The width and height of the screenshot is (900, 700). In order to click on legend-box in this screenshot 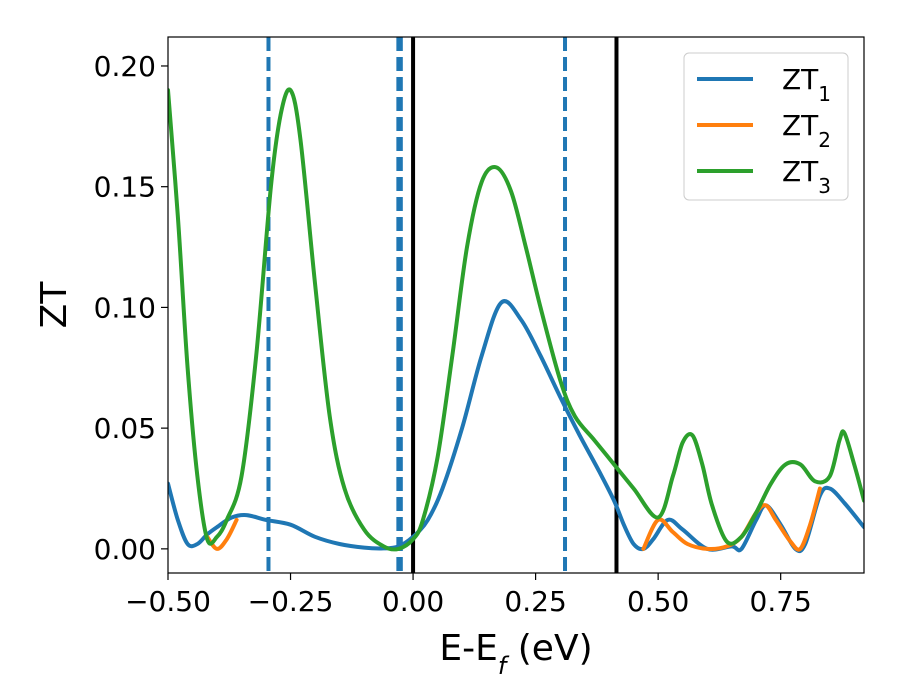, I will do `click(766, 126)`.